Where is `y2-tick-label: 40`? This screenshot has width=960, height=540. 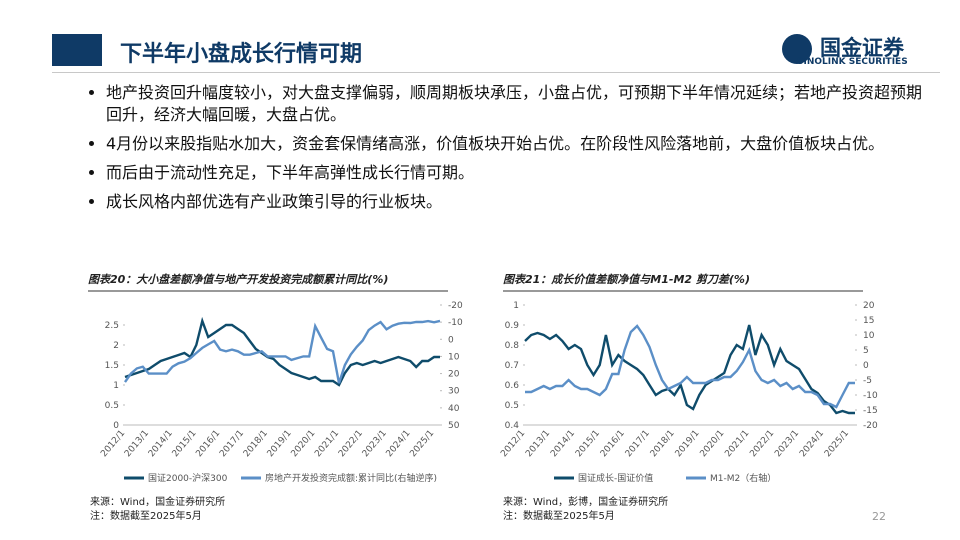
y2-tick-label: 40 is located at coordinates (454, 409).